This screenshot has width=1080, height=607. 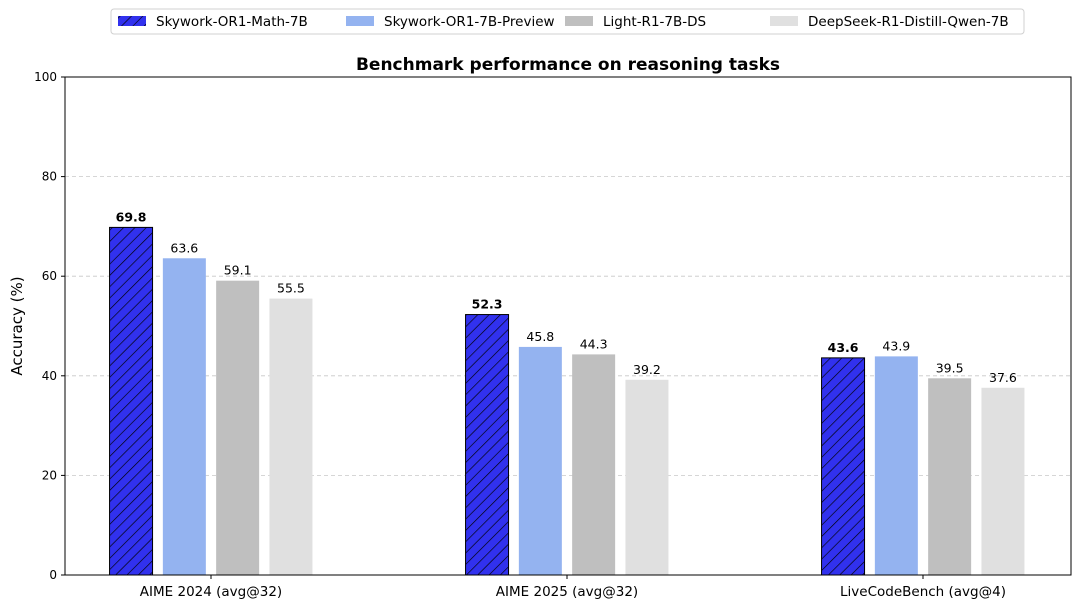 What do you see at coordinates (896, 345) in the screenshot?
I see `data-label: 43.9` at bounding box center [896, 345].